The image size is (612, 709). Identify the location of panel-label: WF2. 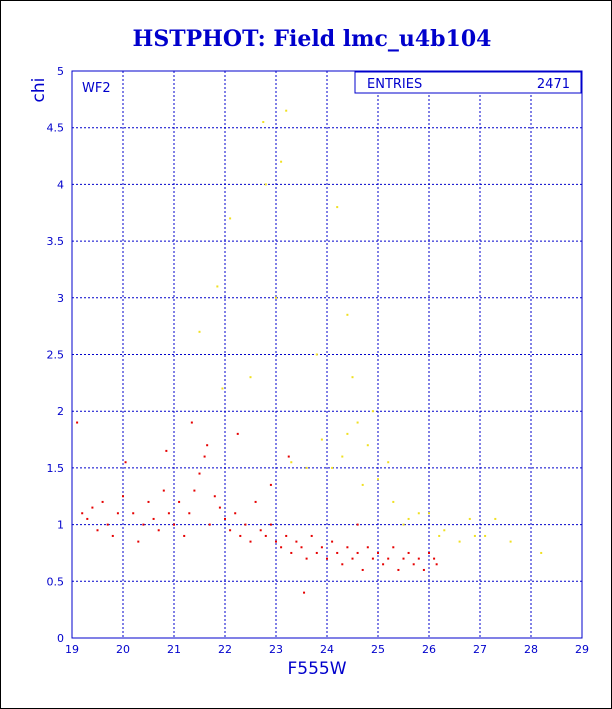
(96, 88).